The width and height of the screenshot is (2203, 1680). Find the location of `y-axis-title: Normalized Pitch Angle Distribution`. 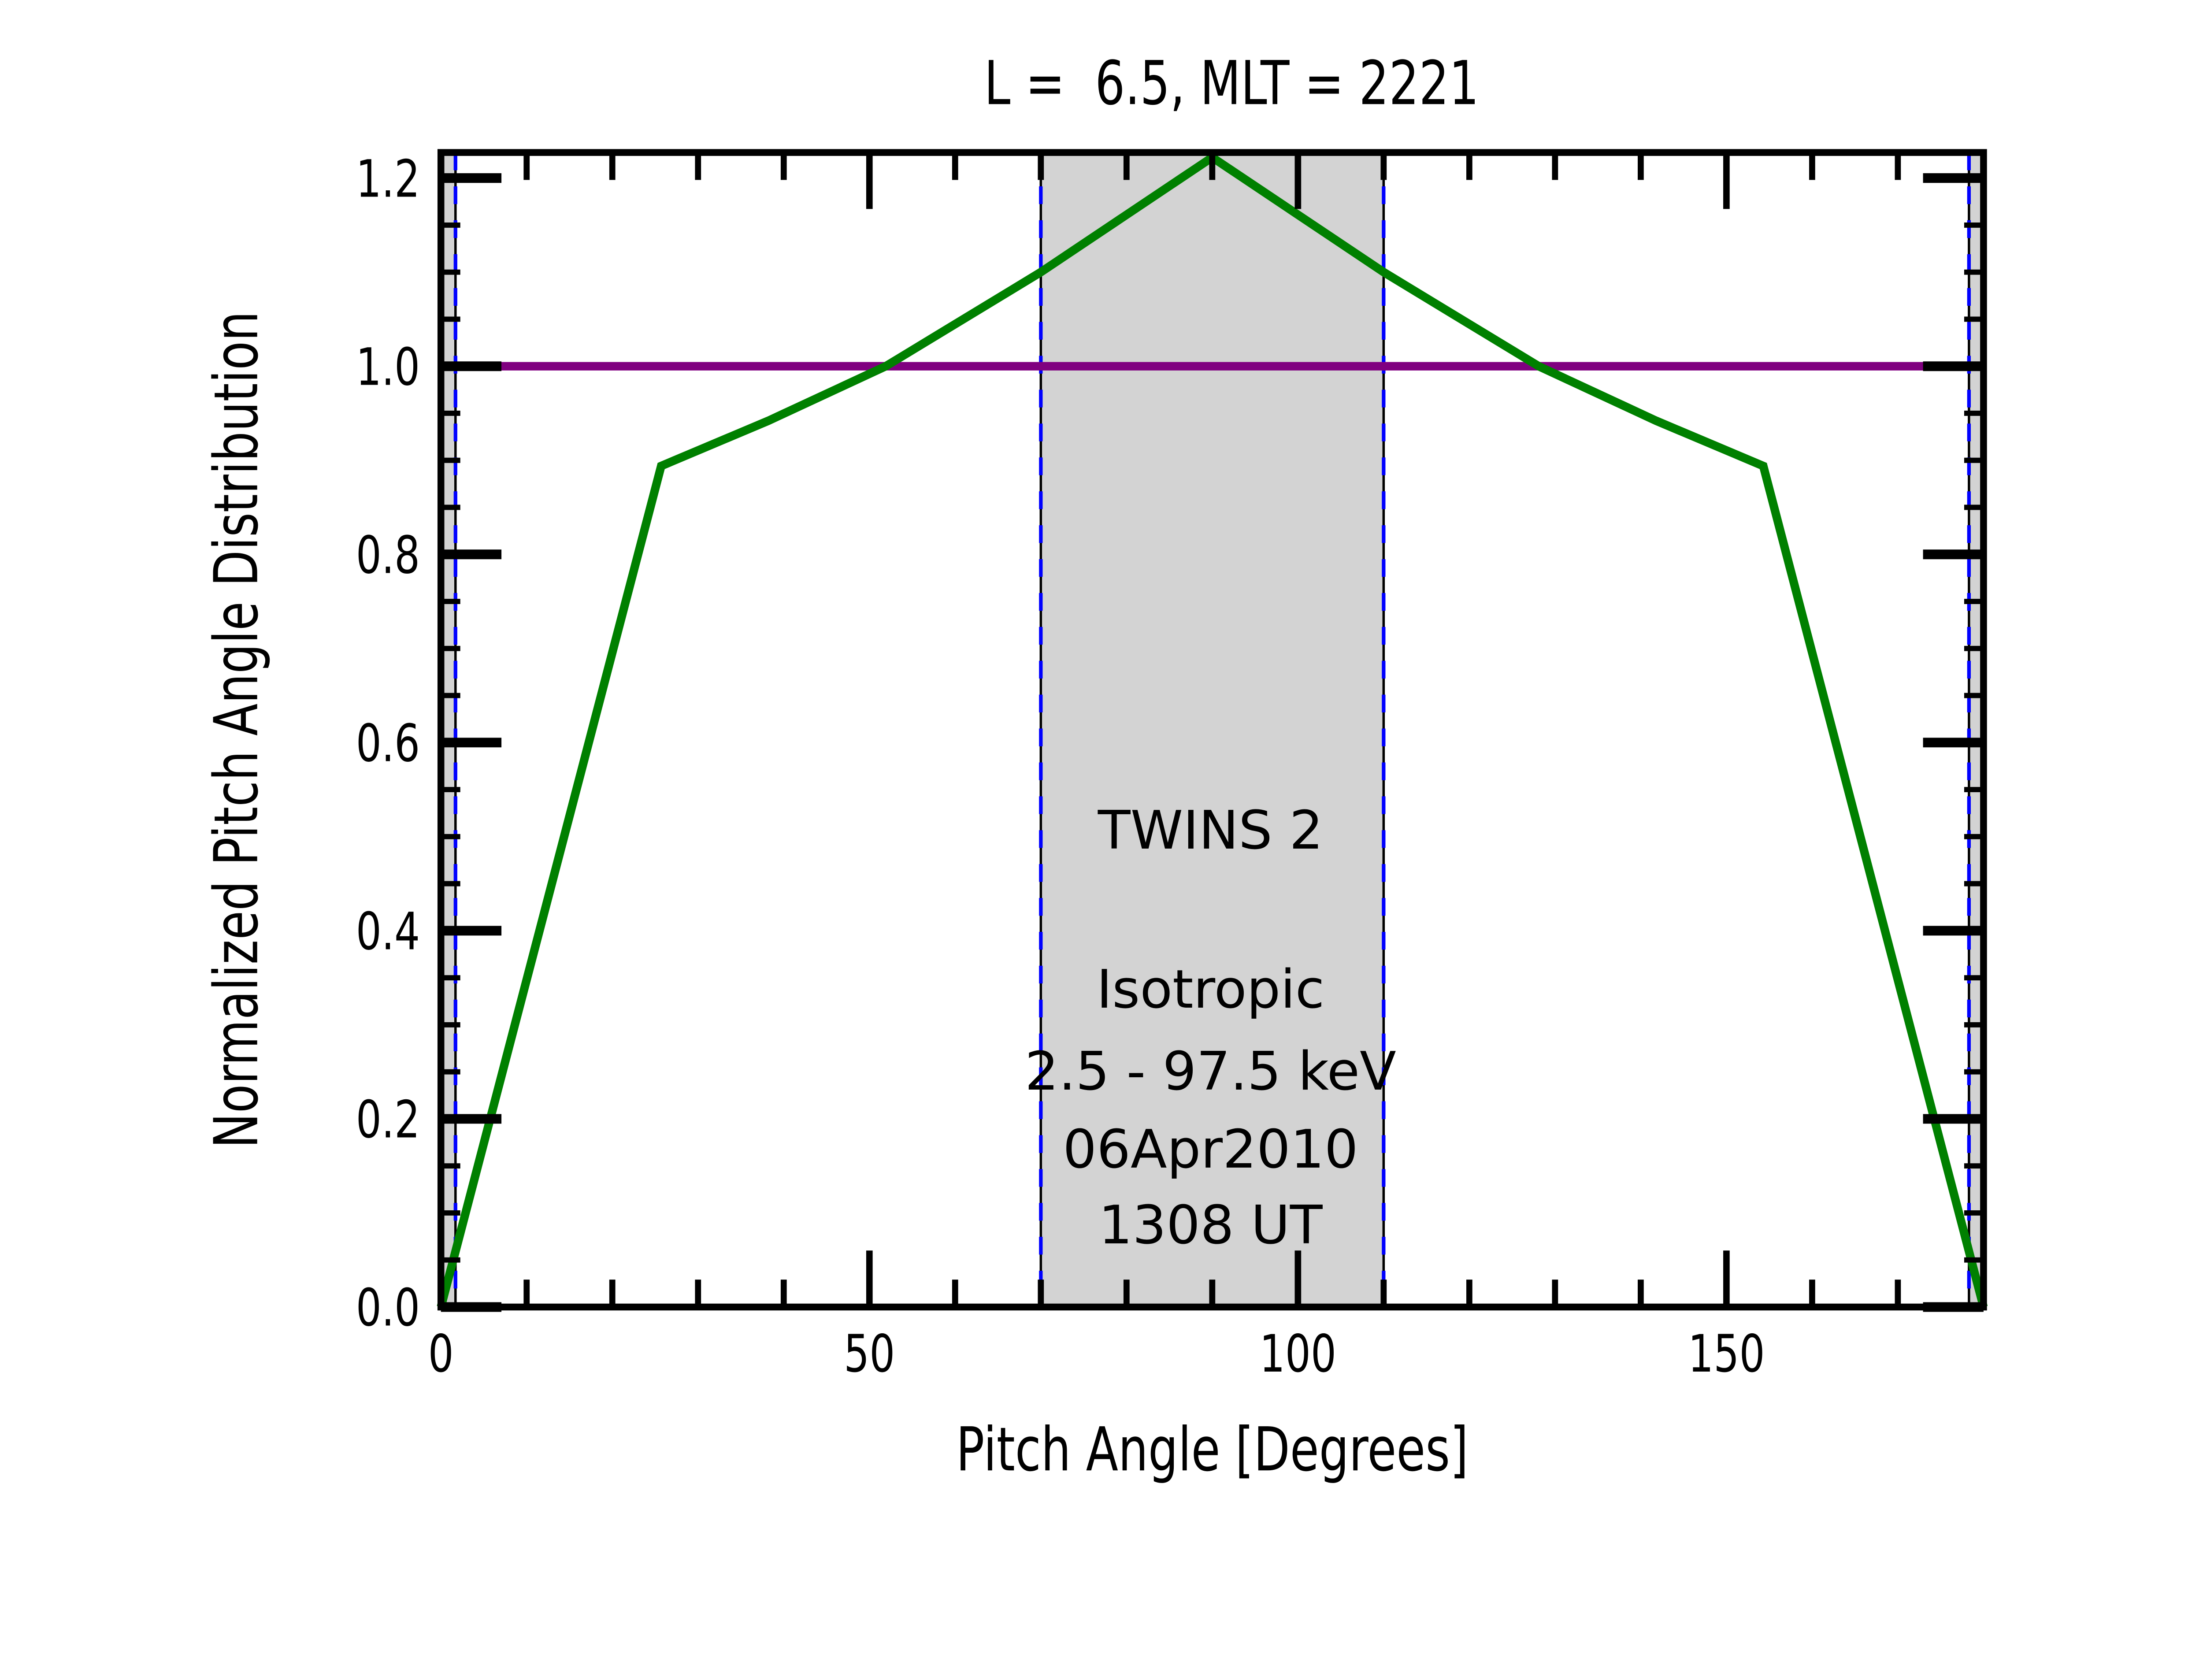

y-axis-title: Normalized Pitch Angle Distribution is located at coordinates (237, 730).